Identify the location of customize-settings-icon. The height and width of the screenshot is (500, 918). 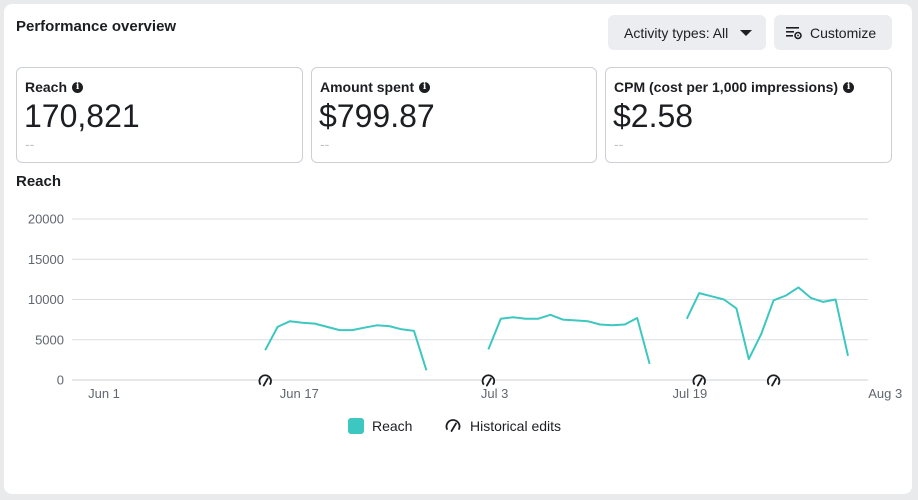
(794, 32).